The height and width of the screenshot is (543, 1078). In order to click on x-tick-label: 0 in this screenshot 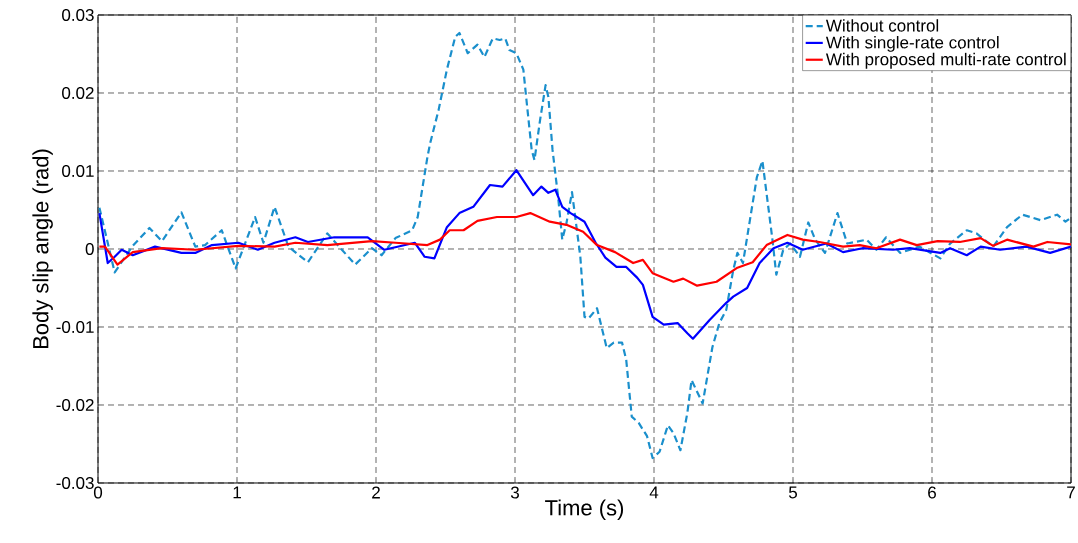, I will do `click(98, 492)`.